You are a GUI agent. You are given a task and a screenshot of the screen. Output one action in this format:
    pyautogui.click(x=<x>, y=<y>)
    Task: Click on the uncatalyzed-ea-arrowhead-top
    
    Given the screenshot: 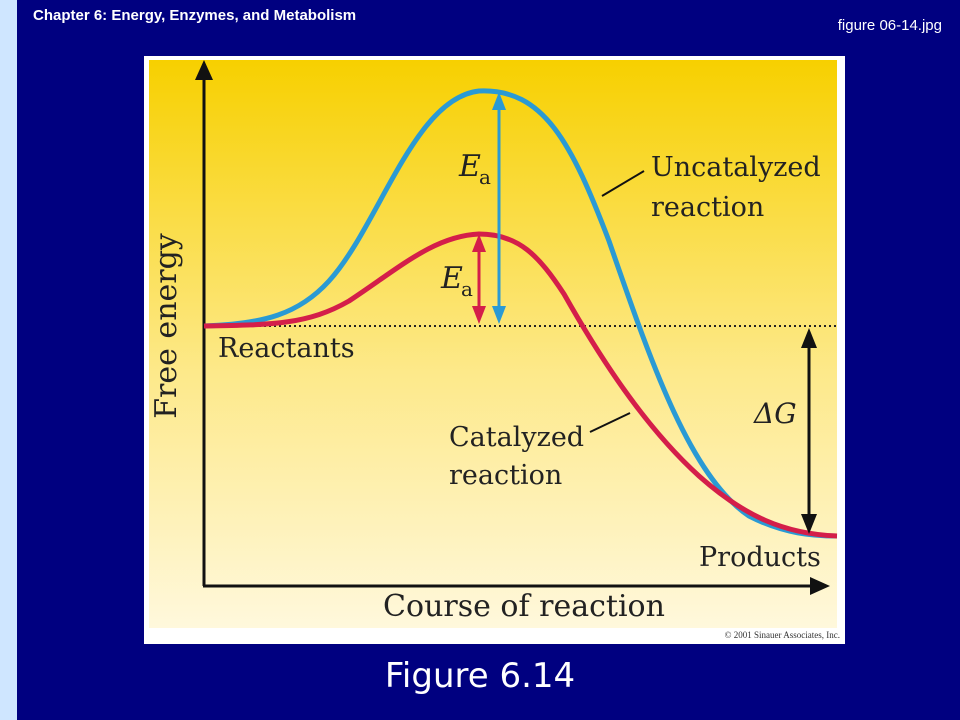 What is the action you would take?
    pyautogui.click(x=499, y=101)
    